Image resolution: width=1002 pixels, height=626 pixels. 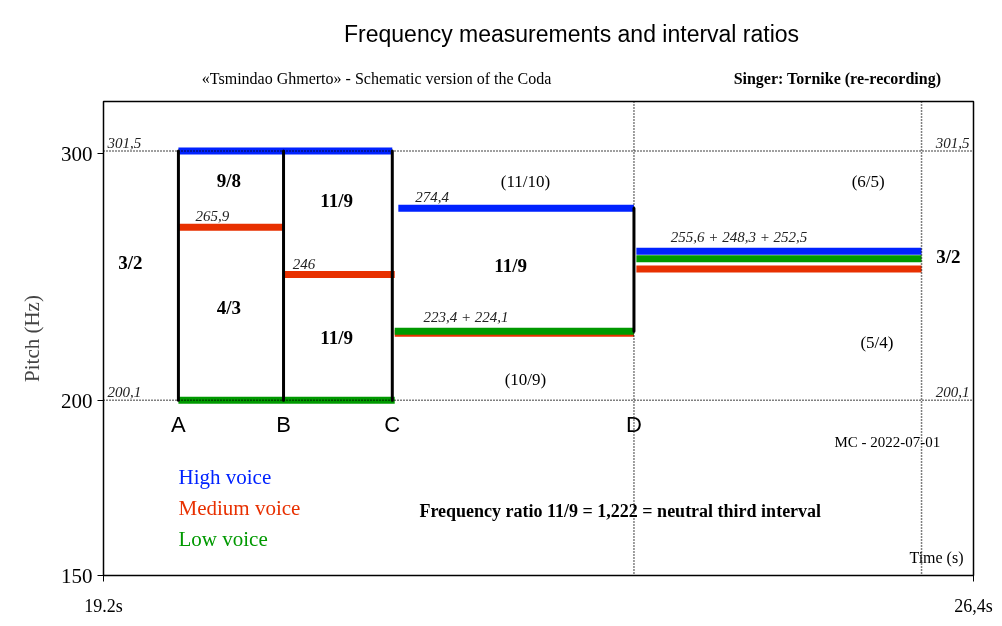 What do you see at coordinates (376, 78) in the screenshot?
I see `chart-subtitle: «Tsmindao Ghmerto» - Schematic version of the Coda` at bounding box center [376, 78].